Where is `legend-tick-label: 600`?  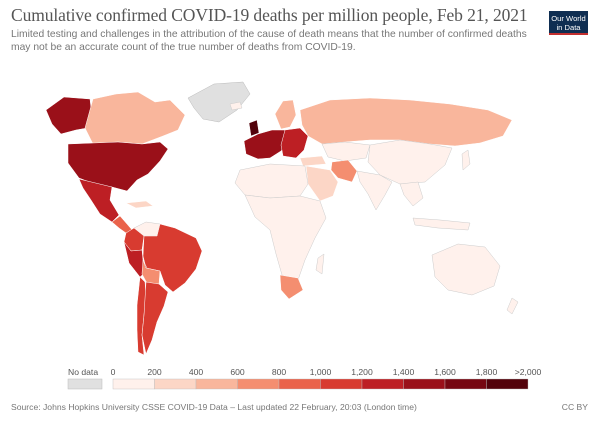
legend-tick-label: 600 is located at coordinates (237, 372).